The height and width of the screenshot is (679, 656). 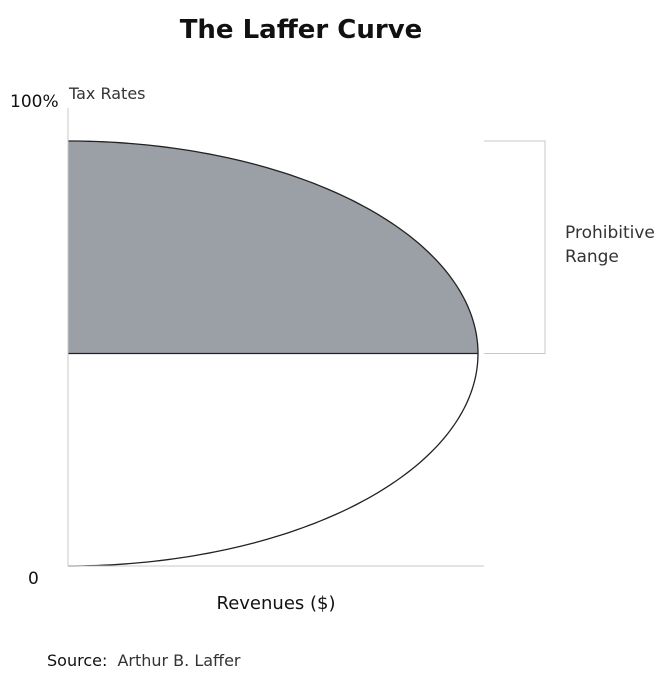 I want to click on y-axis-label: Tax Rates, so click(x=107, y=93).